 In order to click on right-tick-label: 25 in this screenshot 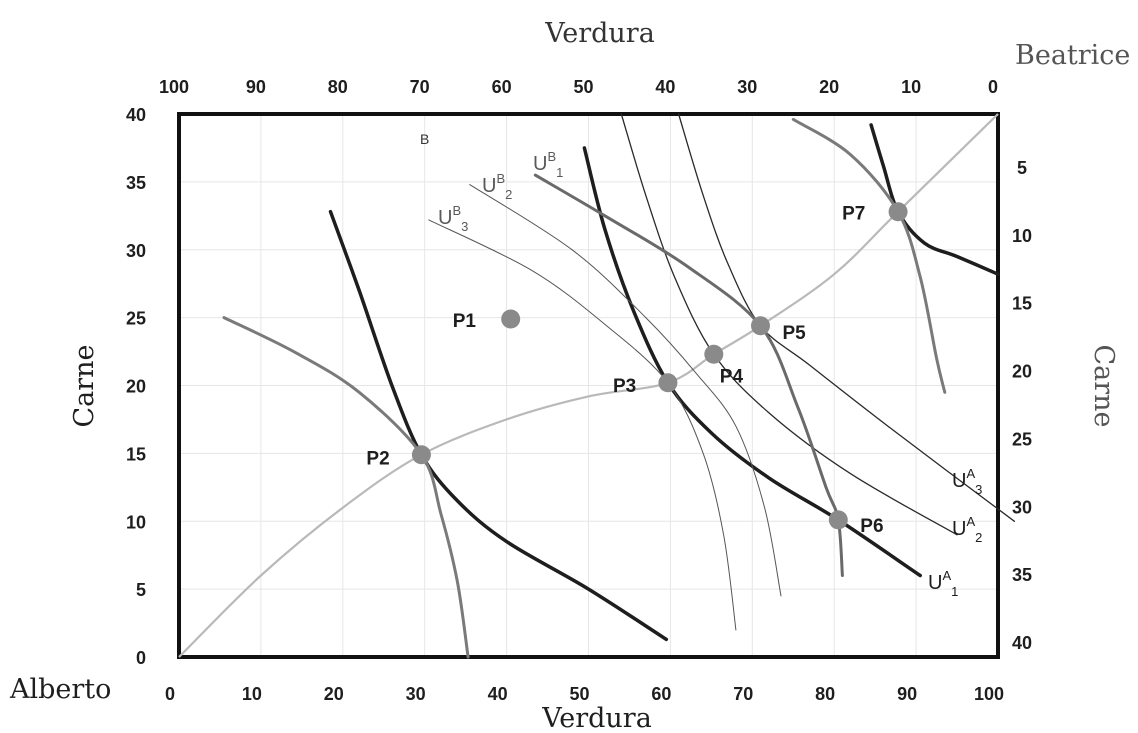, I will do `click(1022, 439)`.